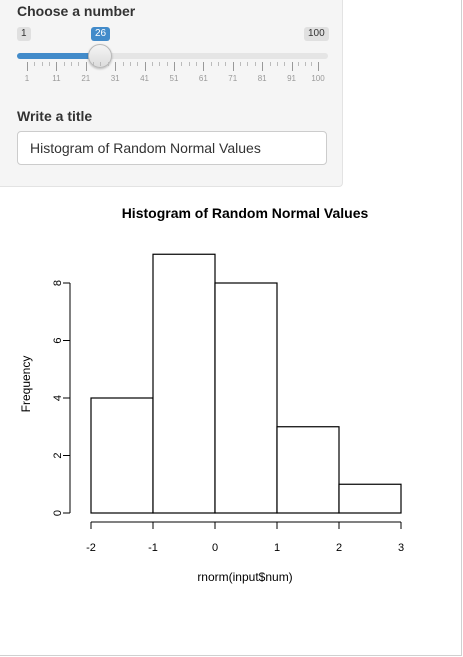 This screenshot has width=463, height=657. What do you see at coordinates (153, 548) in the screenshot?
I see `x-tick-label: -1` at bounding box center [153, 548].